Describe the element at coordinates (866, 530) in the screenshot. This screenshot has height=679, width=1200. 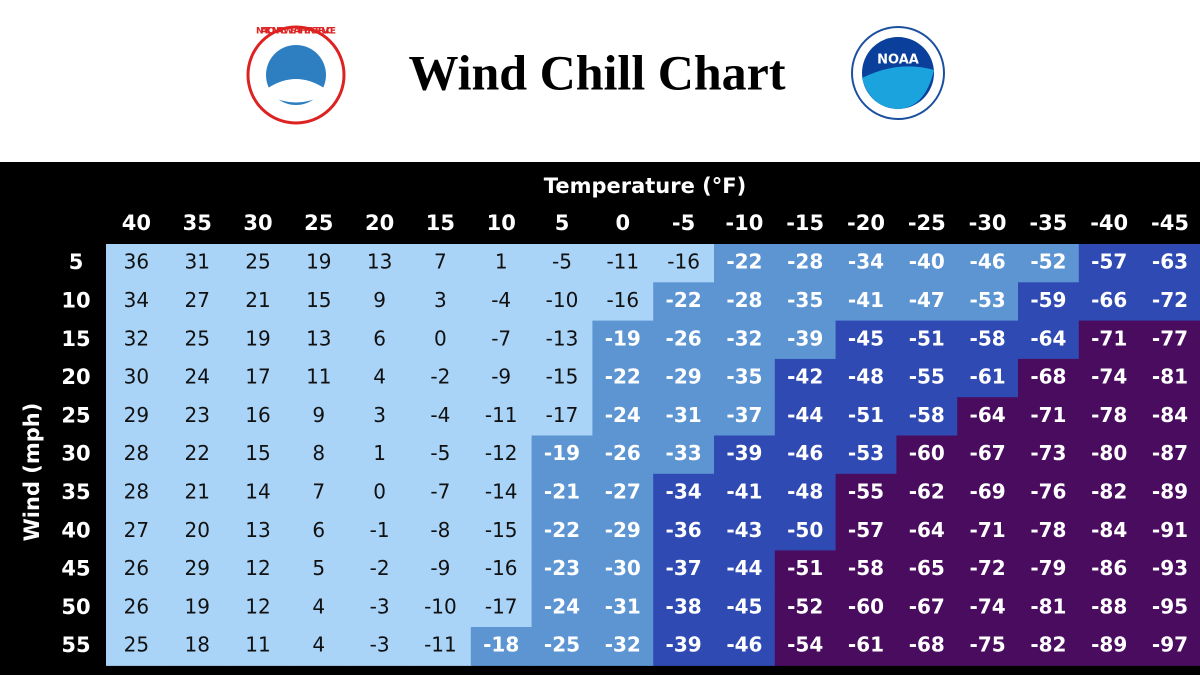
I see `cell-value: -57` at that location.